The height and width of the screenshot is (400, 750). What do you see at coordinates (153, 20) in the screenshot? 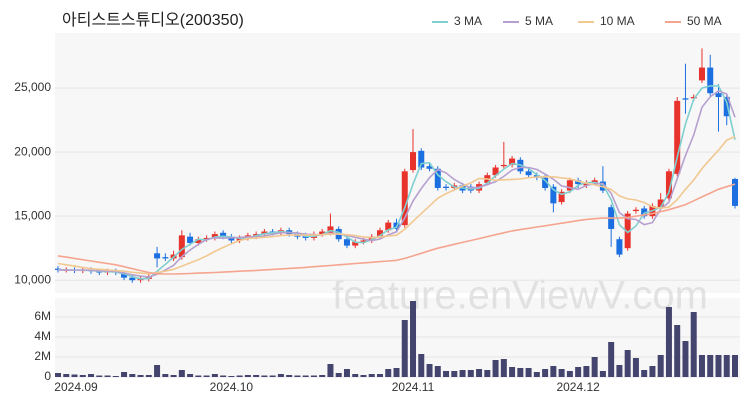
I see `chart-title: 아티스트스튜디오(200350)` at bounding box center [153, 20].